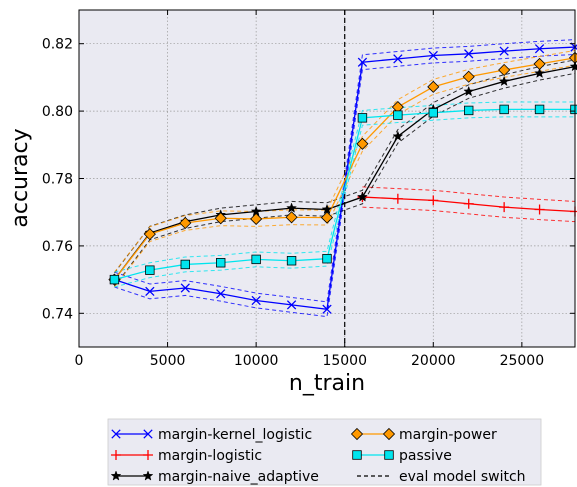  I want to click on margin-logistic-band-lower, so click(469, 214).